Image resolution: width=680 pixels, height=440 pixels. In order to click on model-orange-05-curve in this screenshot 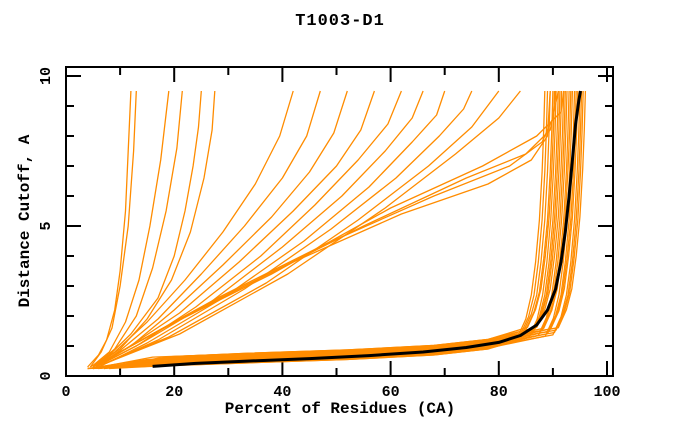, I will do `click(145, 229)`.